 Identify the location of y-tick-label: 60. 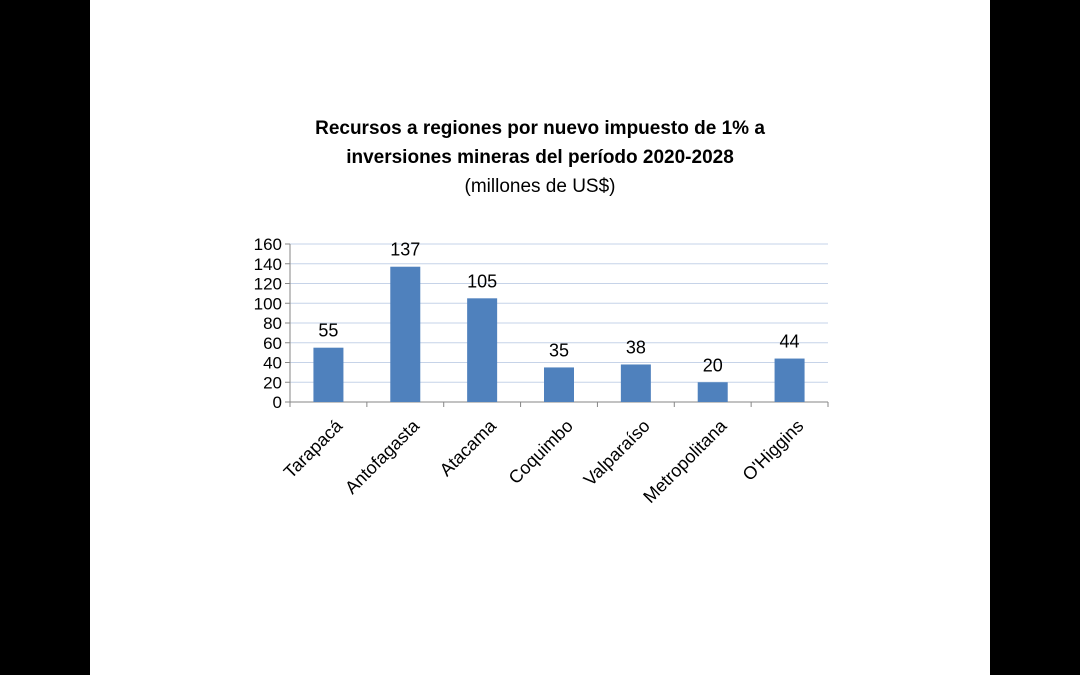
(272, 343).